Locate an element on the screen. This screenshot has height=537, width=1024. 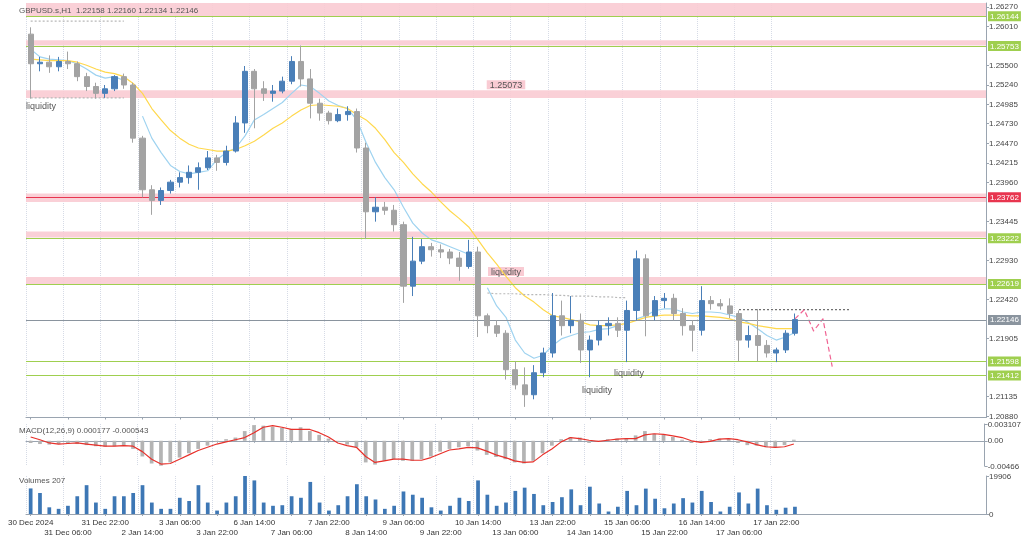
x-tick-label: 15 Jan 22:00 is located at coordinates (665, 532).